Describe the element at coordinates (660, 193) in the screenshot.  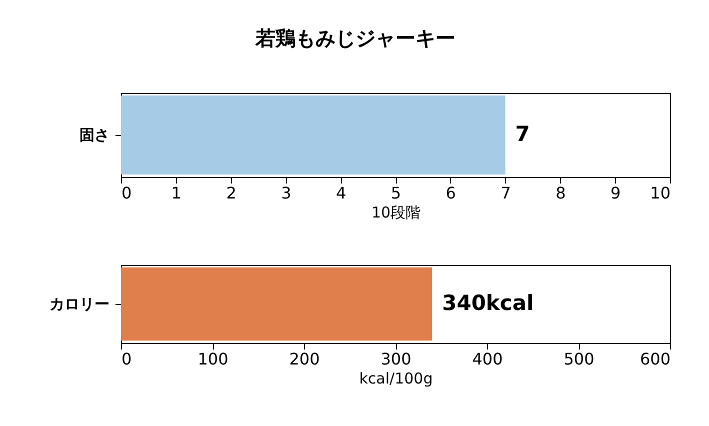
I see `x-tick-label: 10` at that location.